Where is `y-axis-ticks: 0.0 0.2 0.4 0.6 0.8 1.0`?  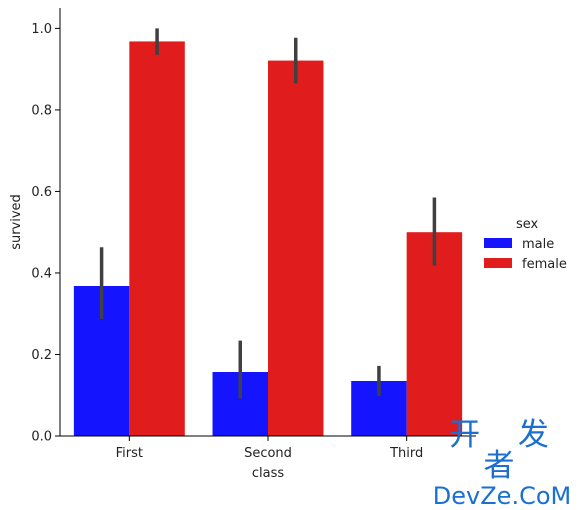
y-axis-ticks: 0.0 0.2 0.4 0.6 0.8 1.0 is located at coordinates (45, 233).